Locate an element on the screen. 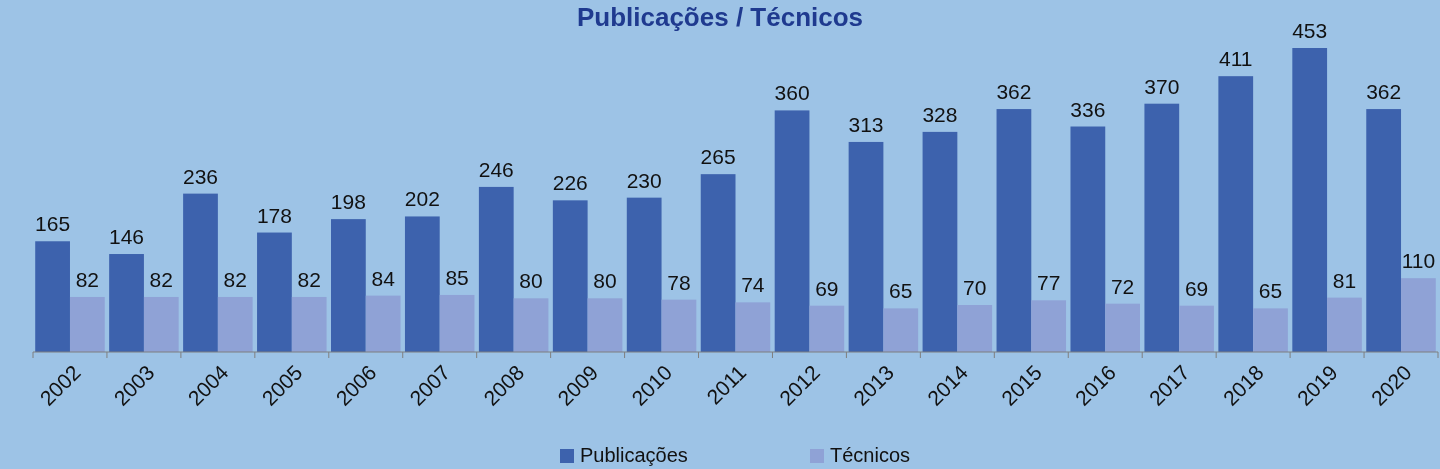  data-label: 78 is located at coordinates (679, 282).